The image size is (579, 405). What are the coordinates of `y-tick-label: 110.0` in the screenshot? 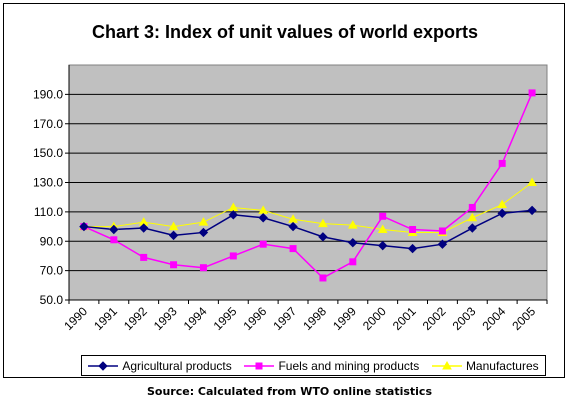 It's located at (48, 212).